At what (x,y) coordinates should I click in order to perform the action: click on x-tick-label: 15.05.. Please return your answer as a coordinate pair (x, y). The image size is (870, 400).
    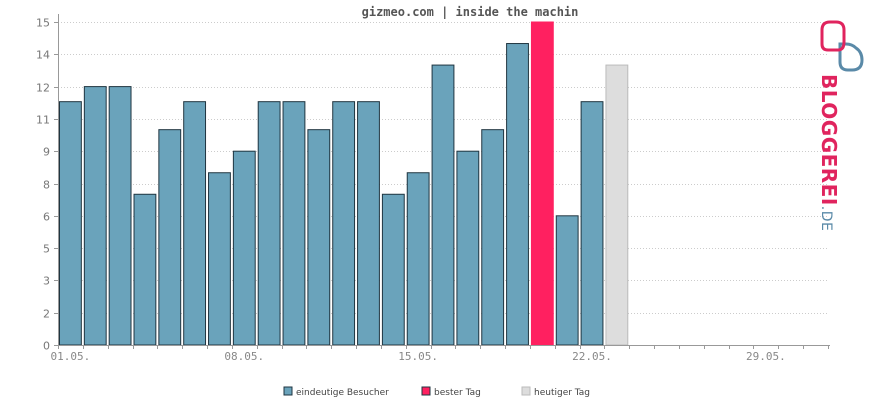
    Looking at the image, I should click on (418, 356).